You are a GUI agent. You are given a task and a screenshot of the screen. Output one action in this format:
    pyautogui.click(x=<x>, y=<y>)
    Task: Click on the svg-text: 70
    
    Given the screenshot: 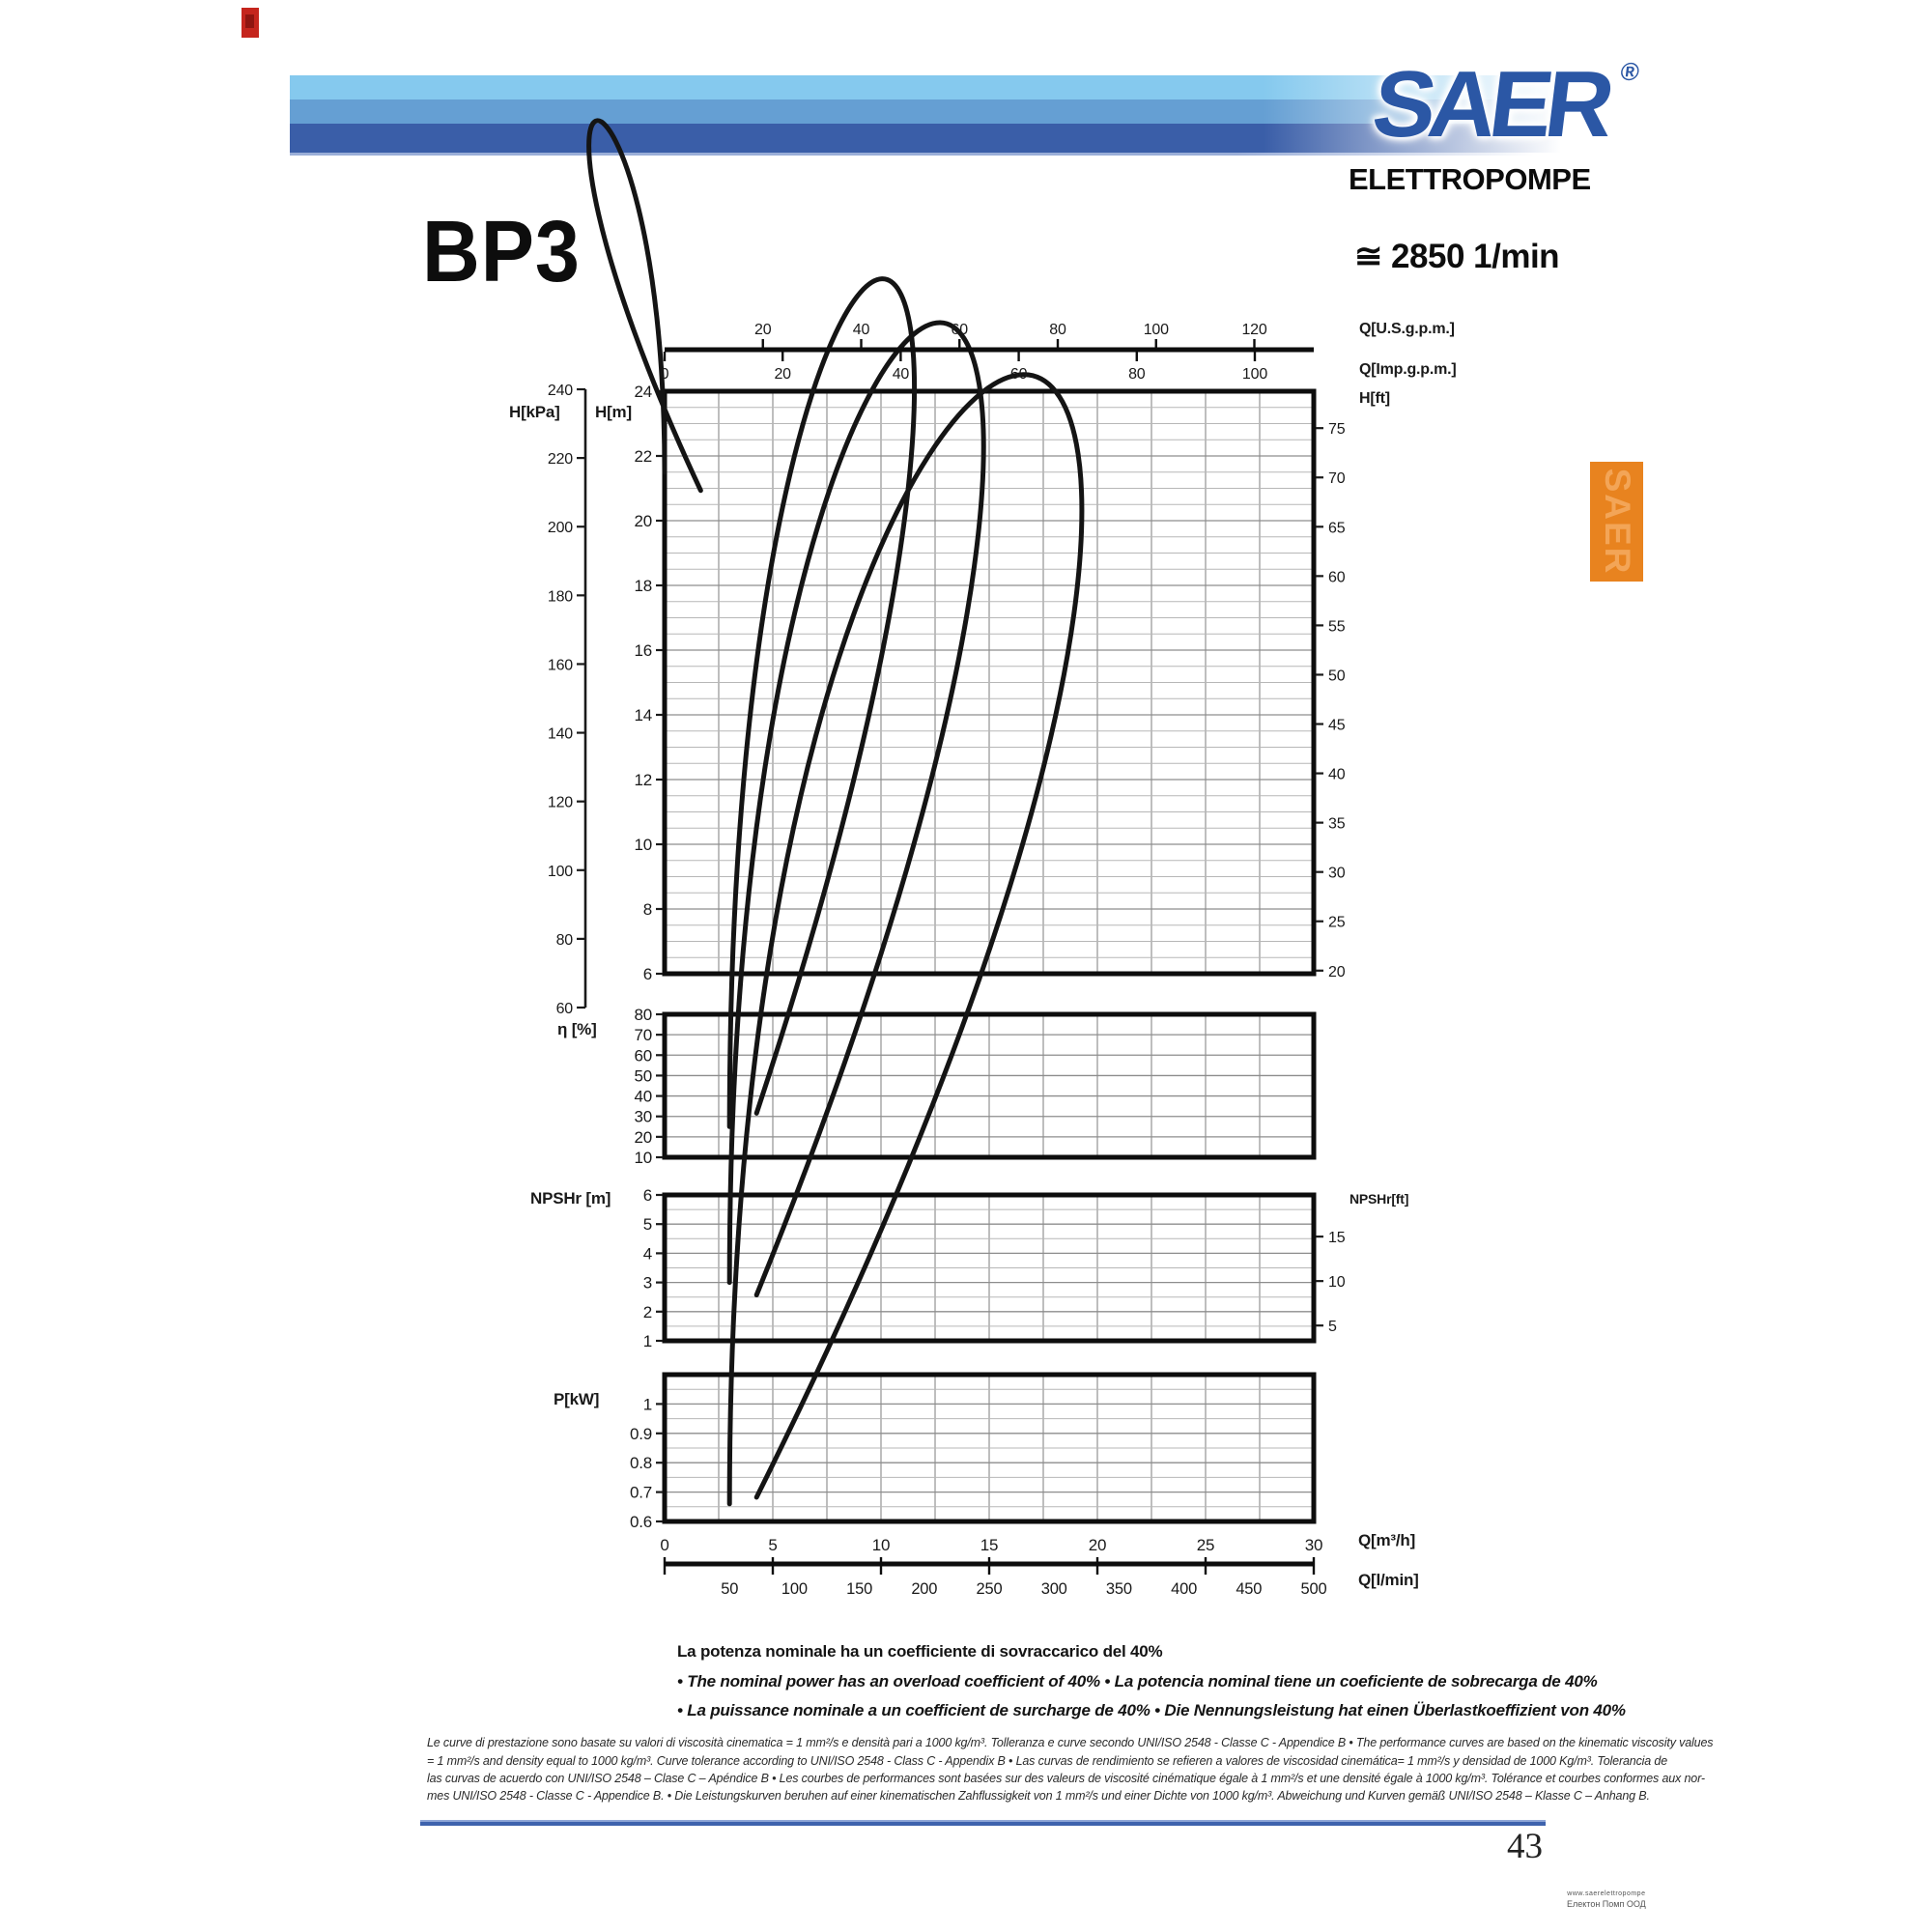 What is the action you would take?
    pyautogui.click(x=643, y=1035)
    